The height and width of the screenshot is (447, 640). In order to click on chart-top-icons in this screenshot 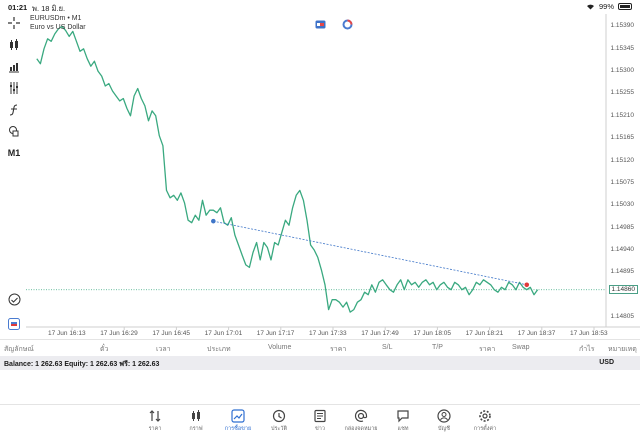, I will do `click(334, 24)`.